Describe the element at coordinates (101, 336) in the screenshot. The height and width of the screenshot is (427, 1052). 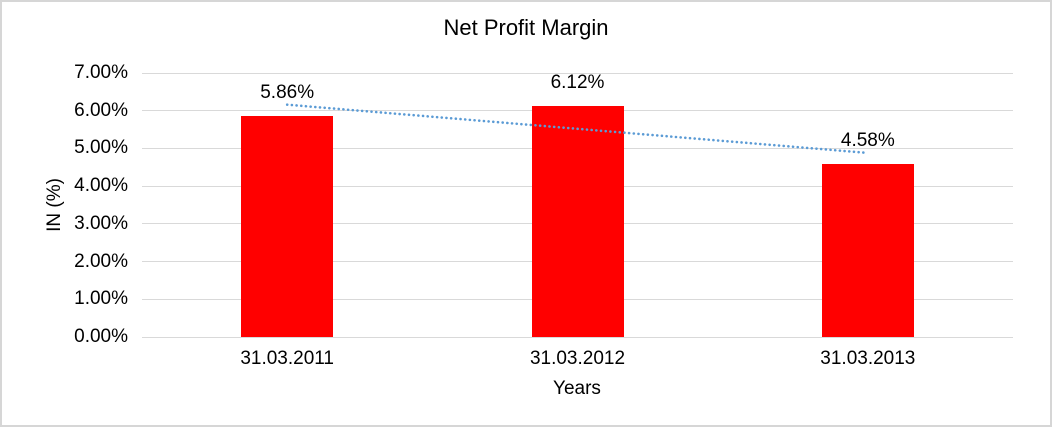
I see `y-axis-tick-label: 0.00%` at that location.